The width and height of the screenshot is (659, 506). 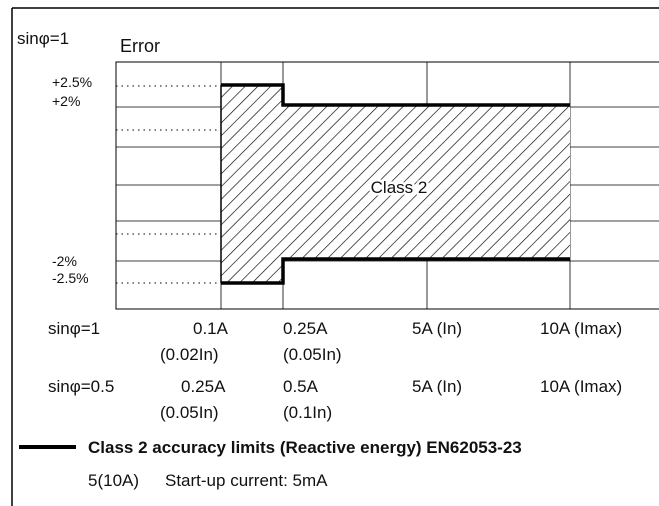 I want to click on row-pf05-label: sinφ=0.5, so click(x=81, y=386).